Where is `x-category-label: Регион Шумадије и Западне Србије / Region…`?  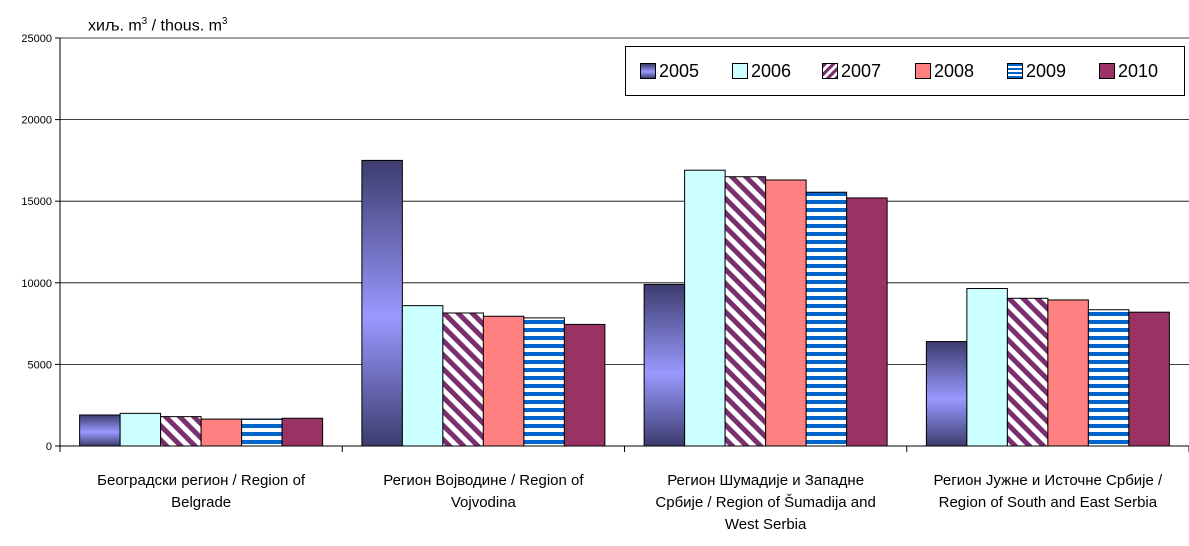 x-category-label: Регион Шумадије и Западне Србије / Region… is located at coordinates (766, 503).